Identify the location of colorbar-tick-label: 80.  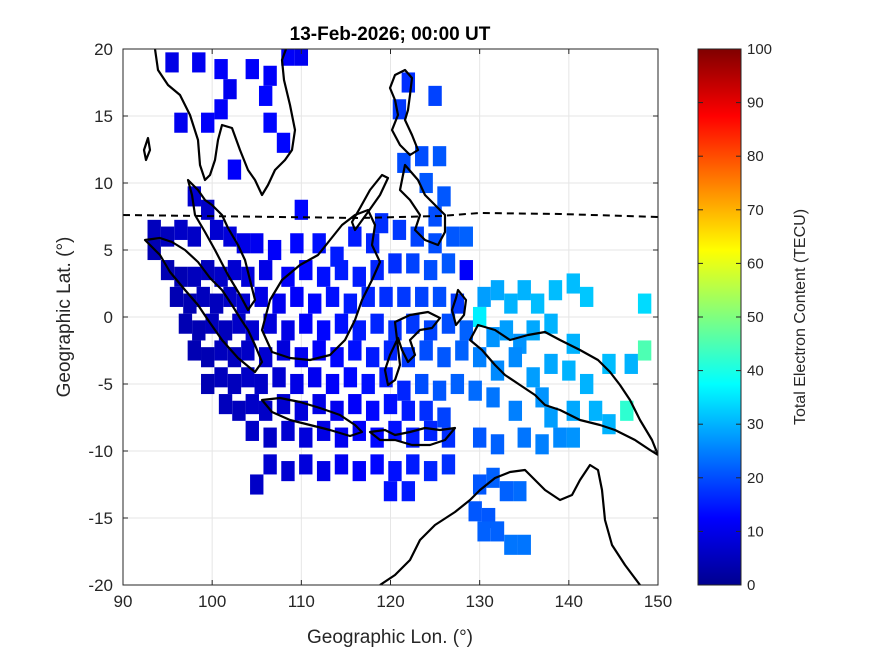
(755, 156).